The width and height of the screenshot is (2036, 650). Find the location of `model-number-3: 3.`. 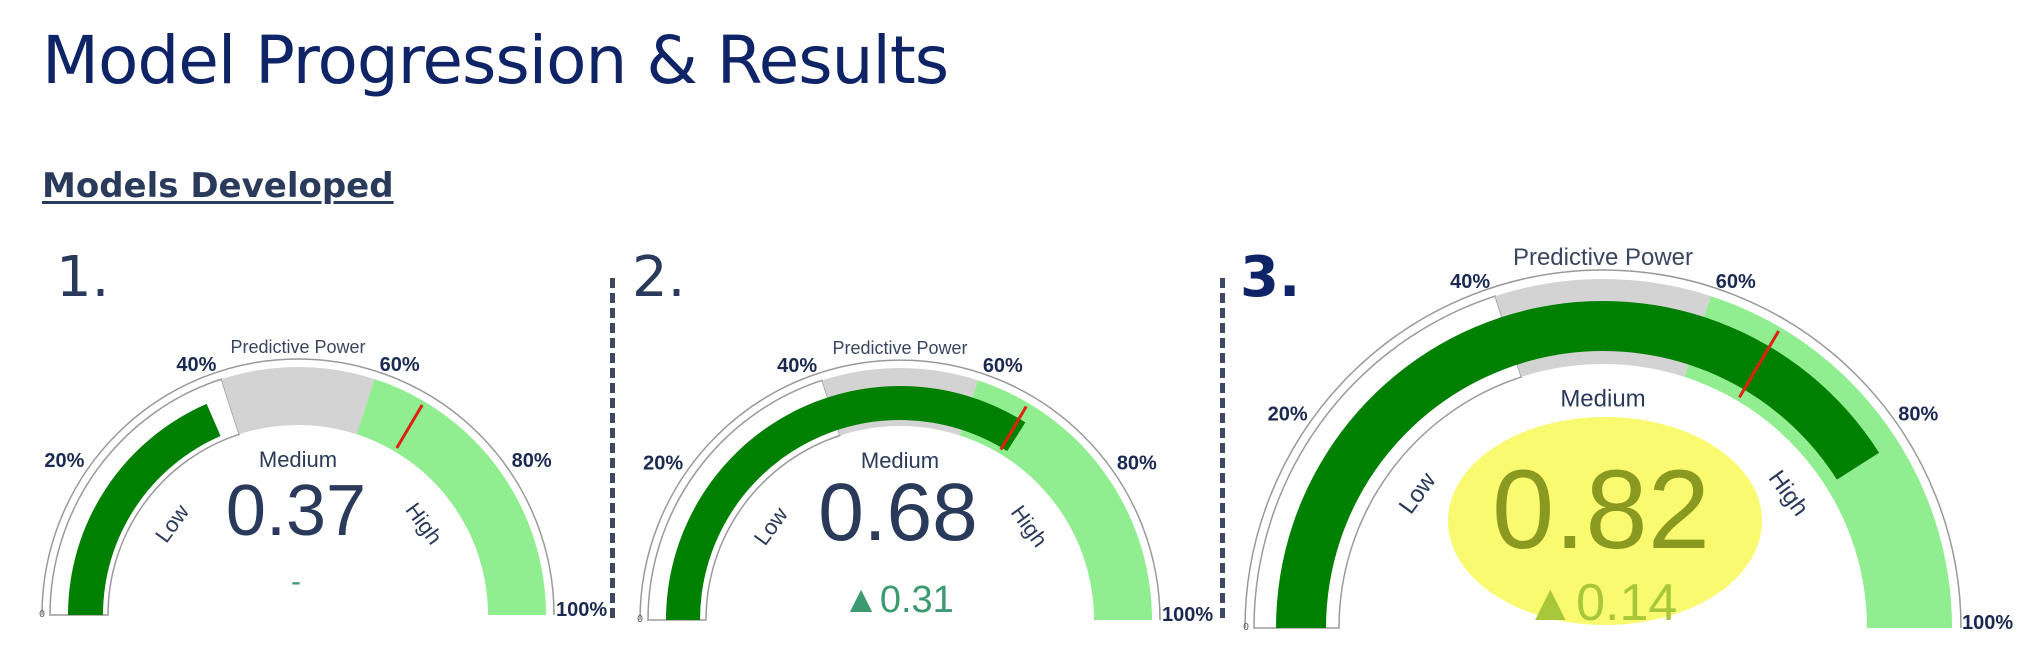

model-number-3: 3. is located at coordinates (1270, 277).